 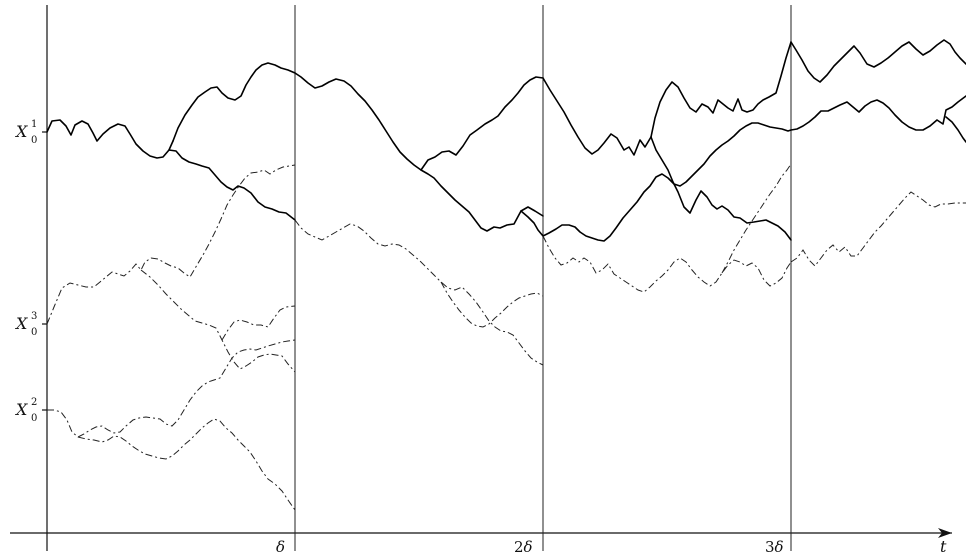 I want to click on svg-text: 1, so click(x=34, y=124).